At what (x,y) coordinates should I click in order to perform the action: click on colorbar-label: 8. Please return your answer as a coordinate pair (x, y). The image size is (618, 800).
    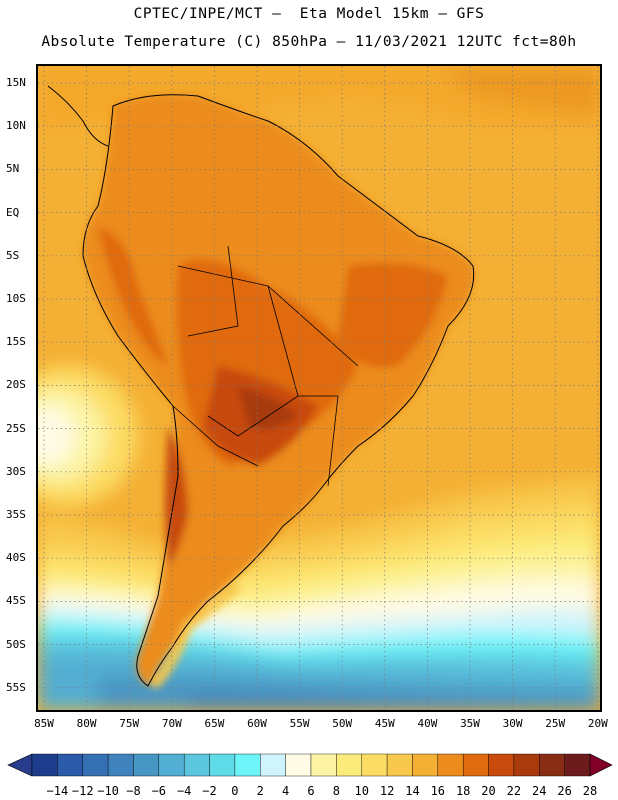
    Looking at the image, I should click on (336, 791).